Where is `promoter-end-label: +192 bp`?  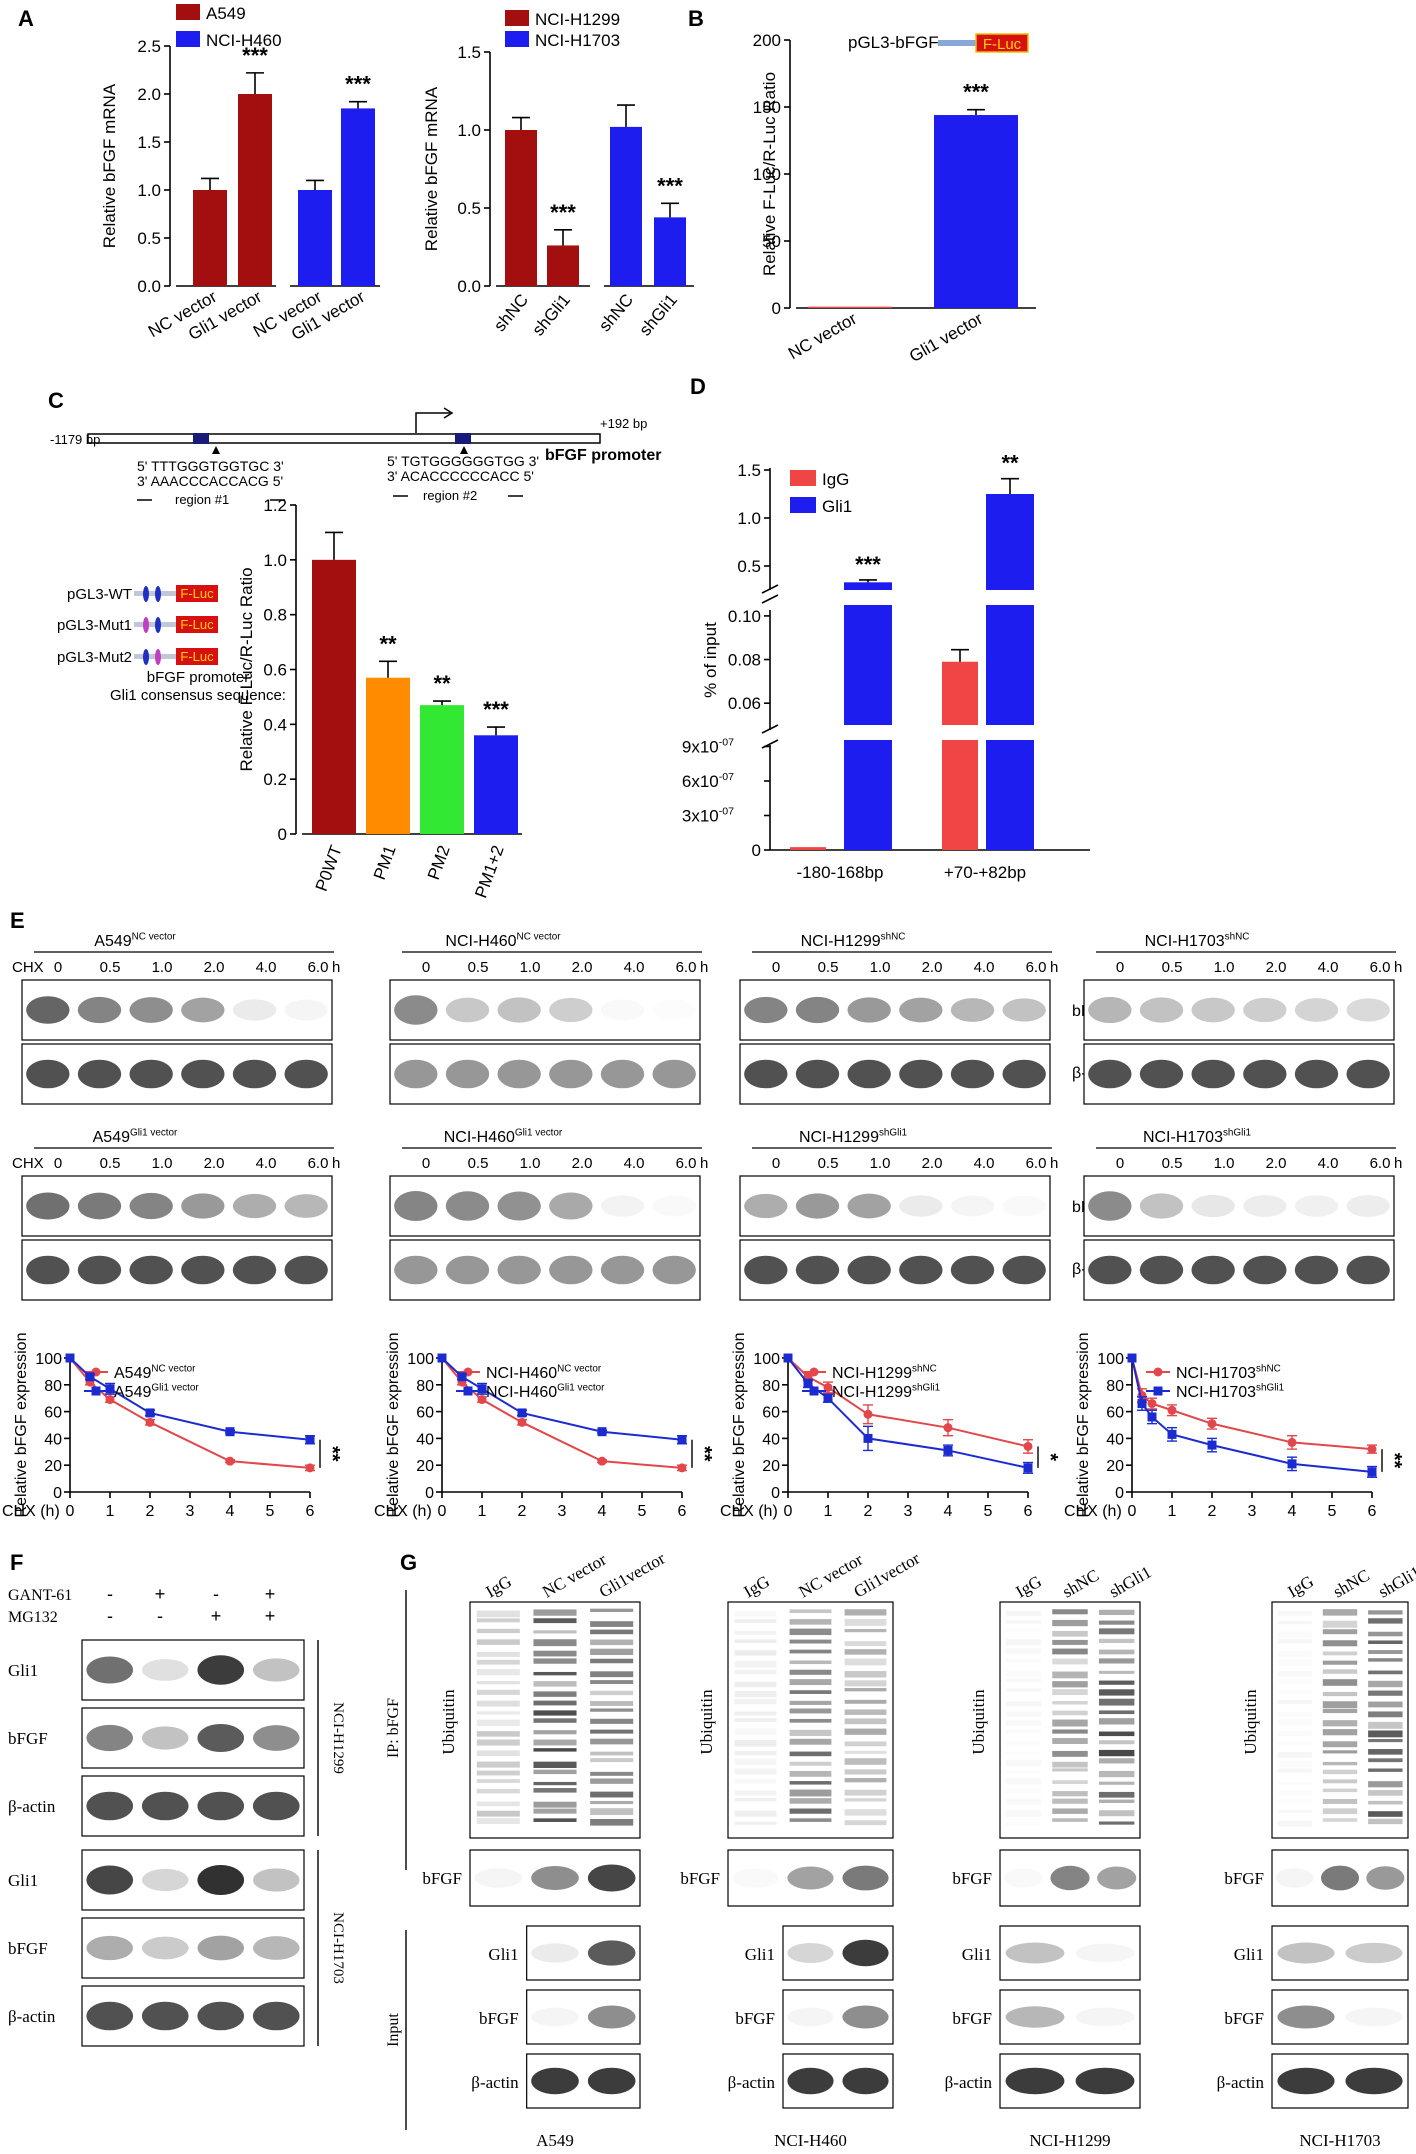 promoter-end-label: +192 bp is located at coordinates (623, 423).